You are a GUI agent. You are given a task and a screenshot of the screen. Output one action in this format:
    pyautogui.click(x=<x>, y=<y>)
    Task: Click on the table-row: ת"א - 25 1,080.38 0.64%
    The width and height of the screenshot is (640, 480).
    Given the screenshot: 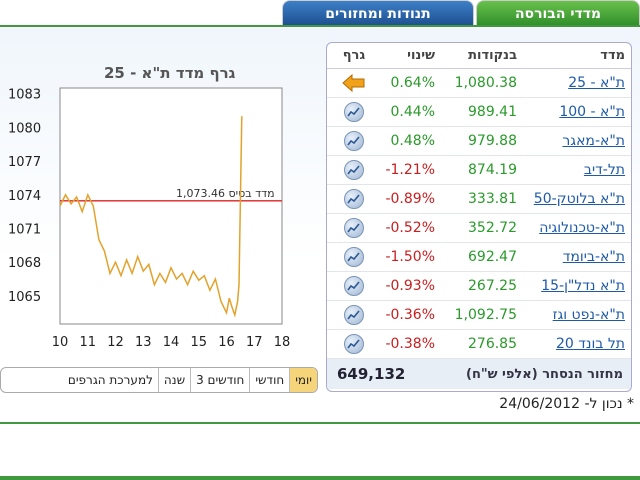 What is the action you would take?
    pyautogui.click(x=479, y=83)
    